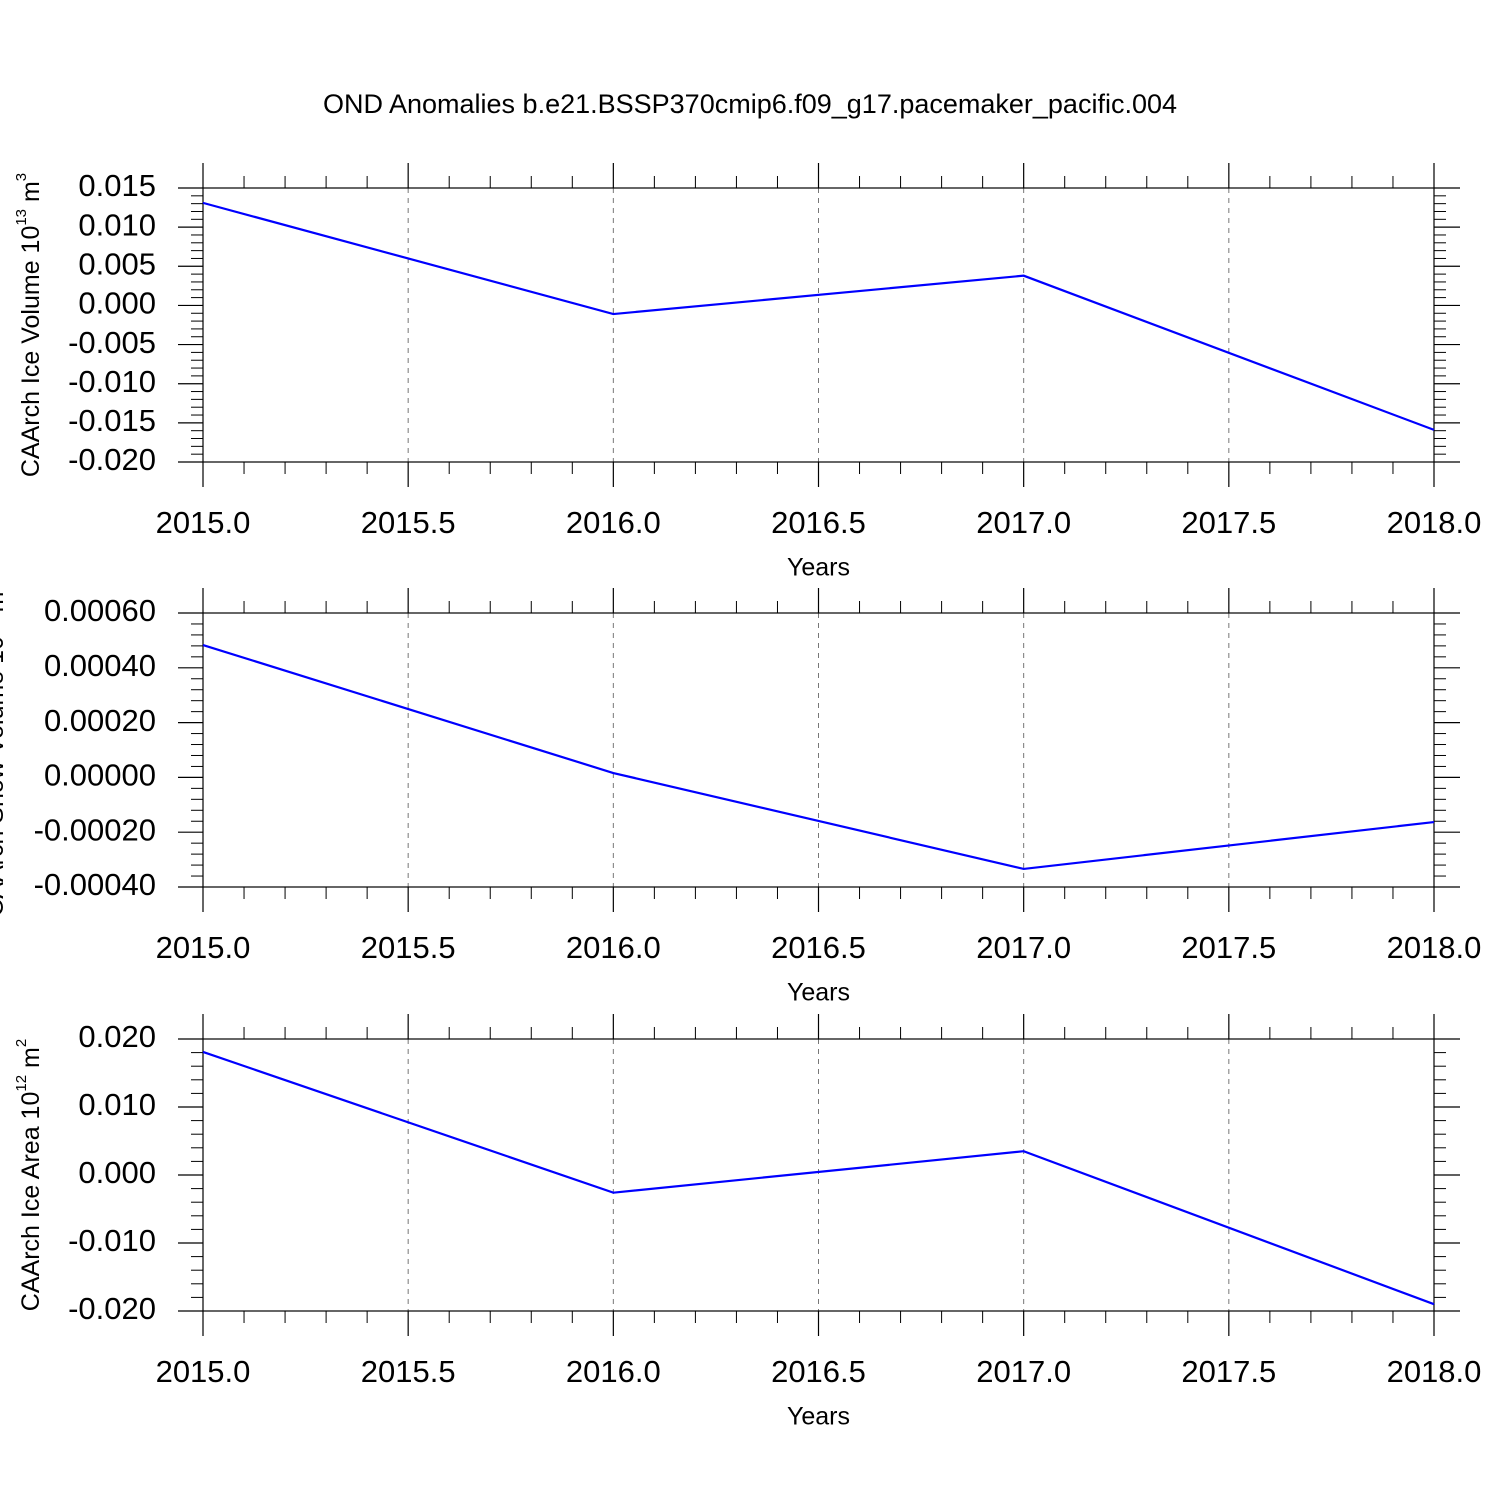 The image size is (1500, 1500). I want to click on y-tick-label: -0.00020, so click(95, 829).